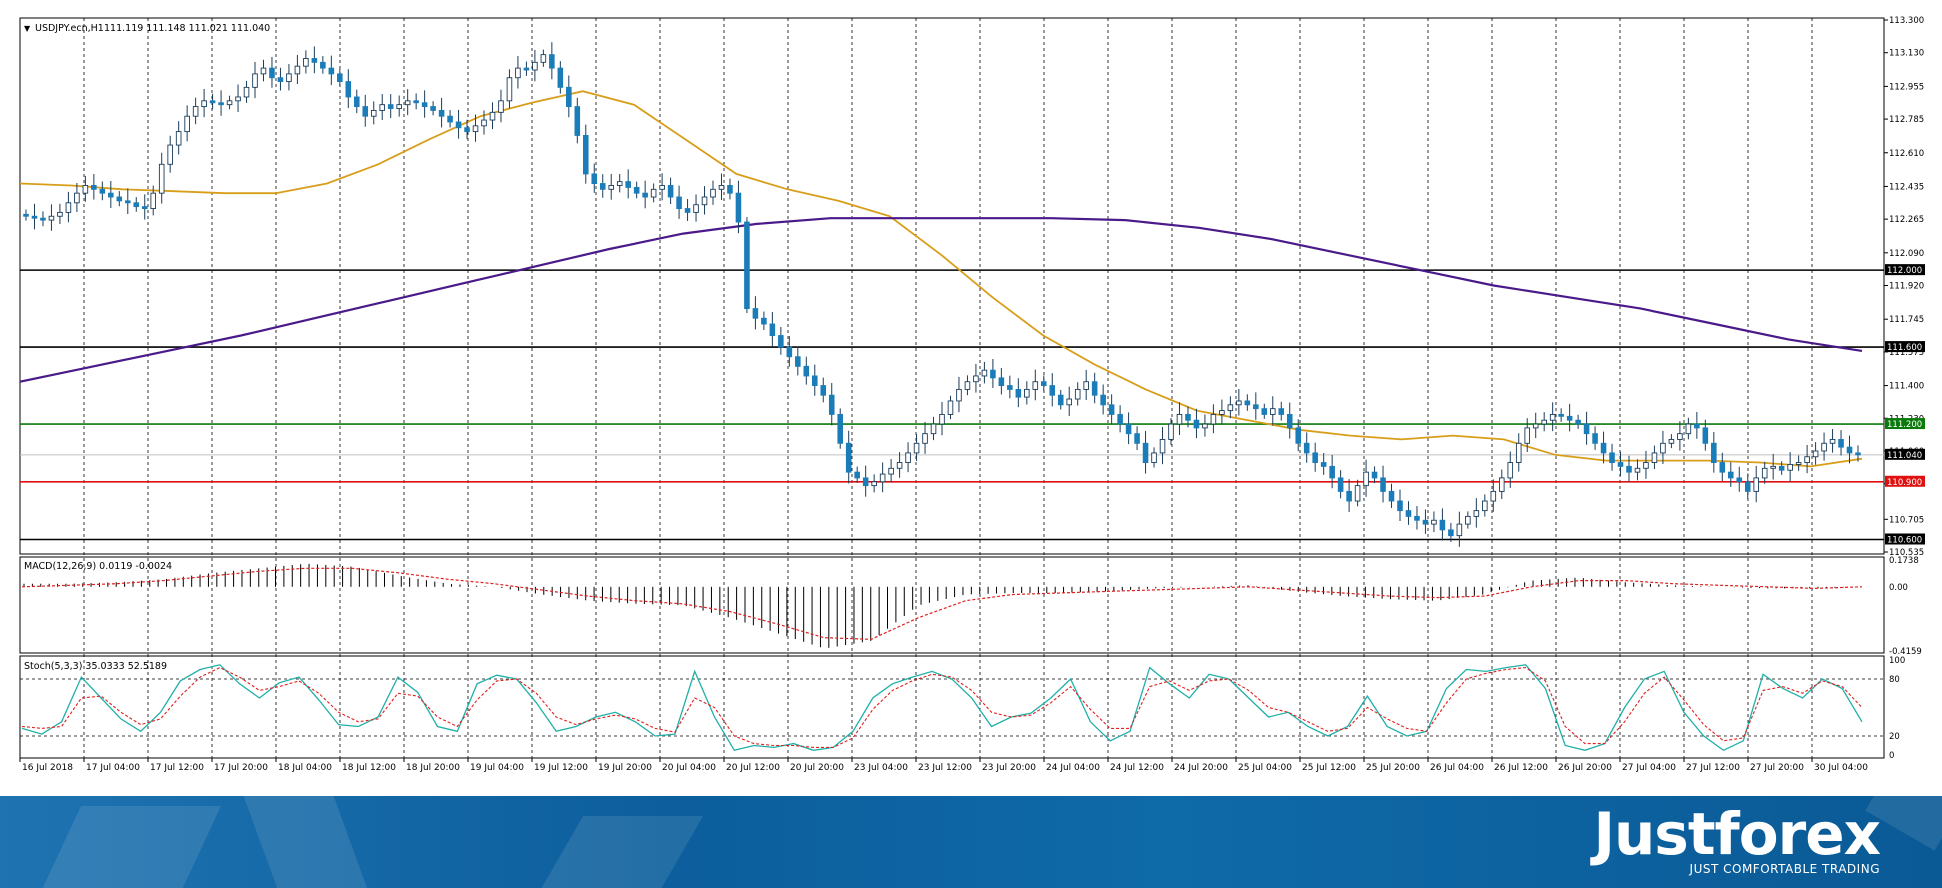  I want to click on footer-decoration, so click(130, 847).